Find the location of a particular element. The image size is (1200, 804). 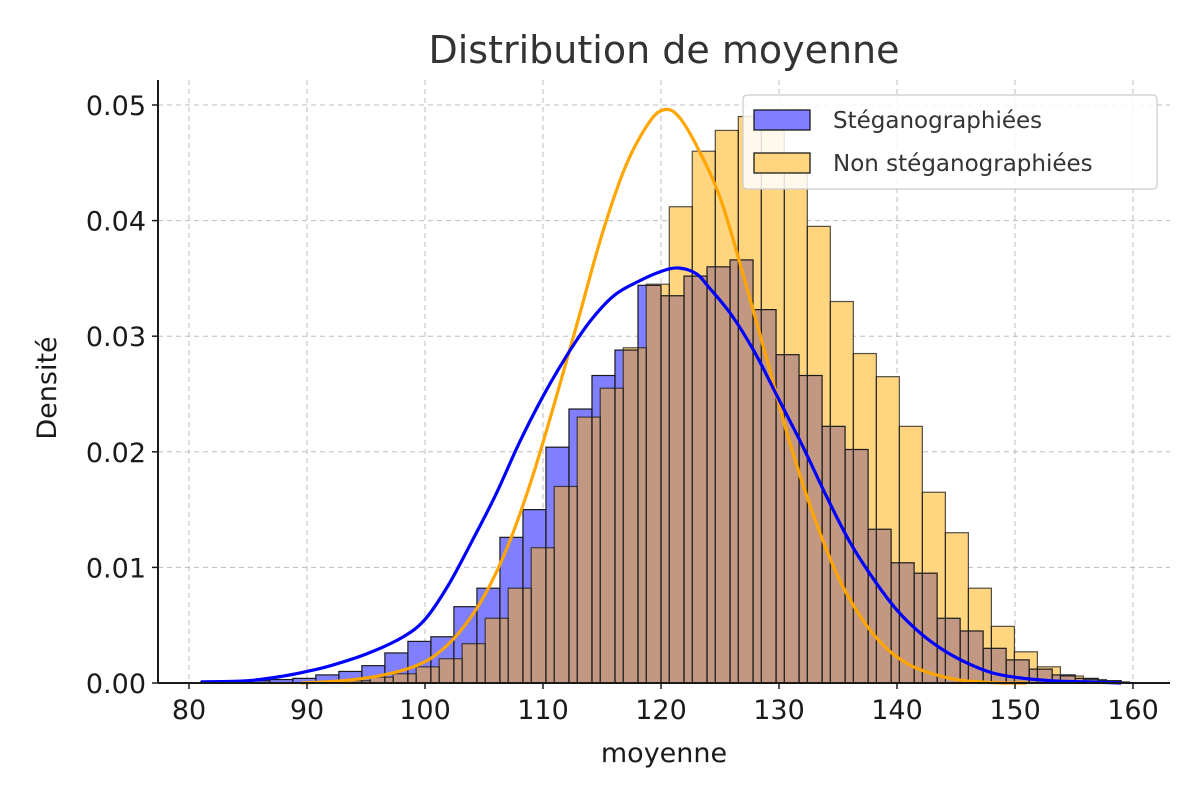

chart-title: Distribution de moyenne is located at coordinates (663, 50).